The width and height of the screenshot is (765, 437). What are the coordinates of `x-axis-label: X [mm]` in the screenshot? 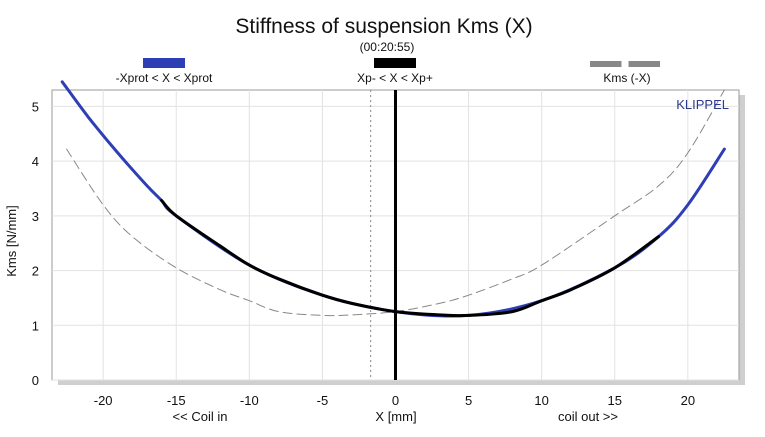 It's located at (395, 416).